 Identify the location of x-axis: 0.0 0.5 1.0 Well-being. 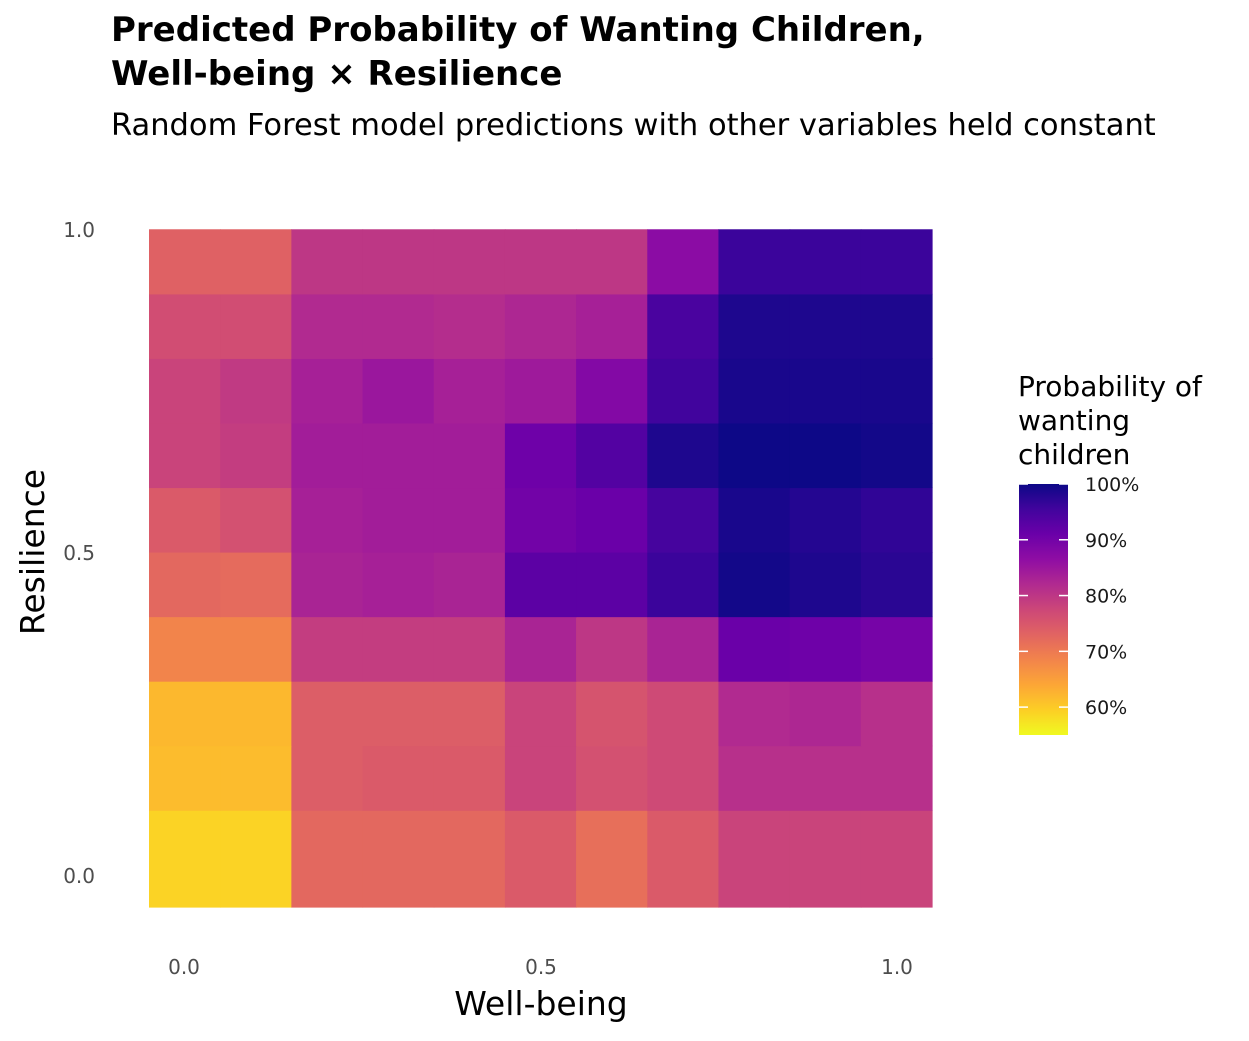
(540, 989).